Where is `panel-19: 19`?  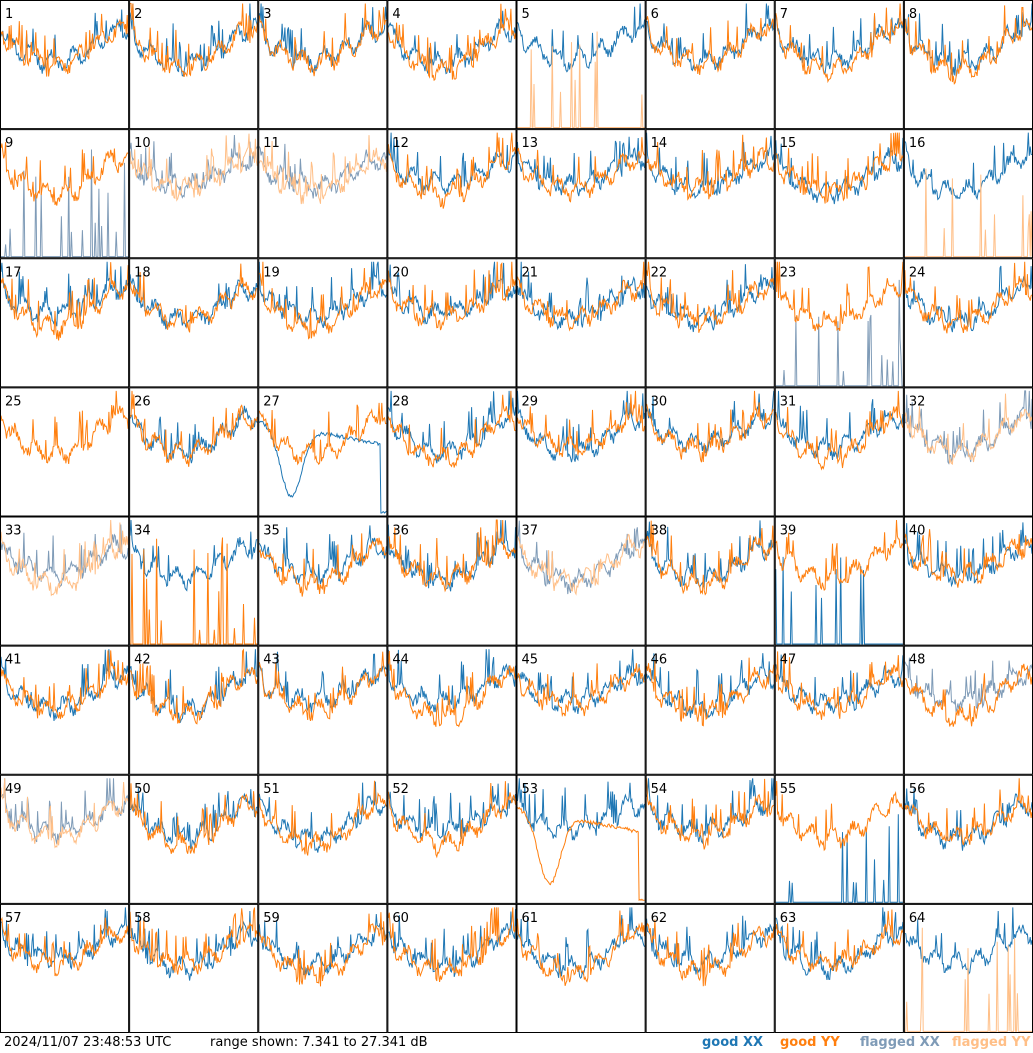
panel-19: 19 is located at coordinates (323, 323).